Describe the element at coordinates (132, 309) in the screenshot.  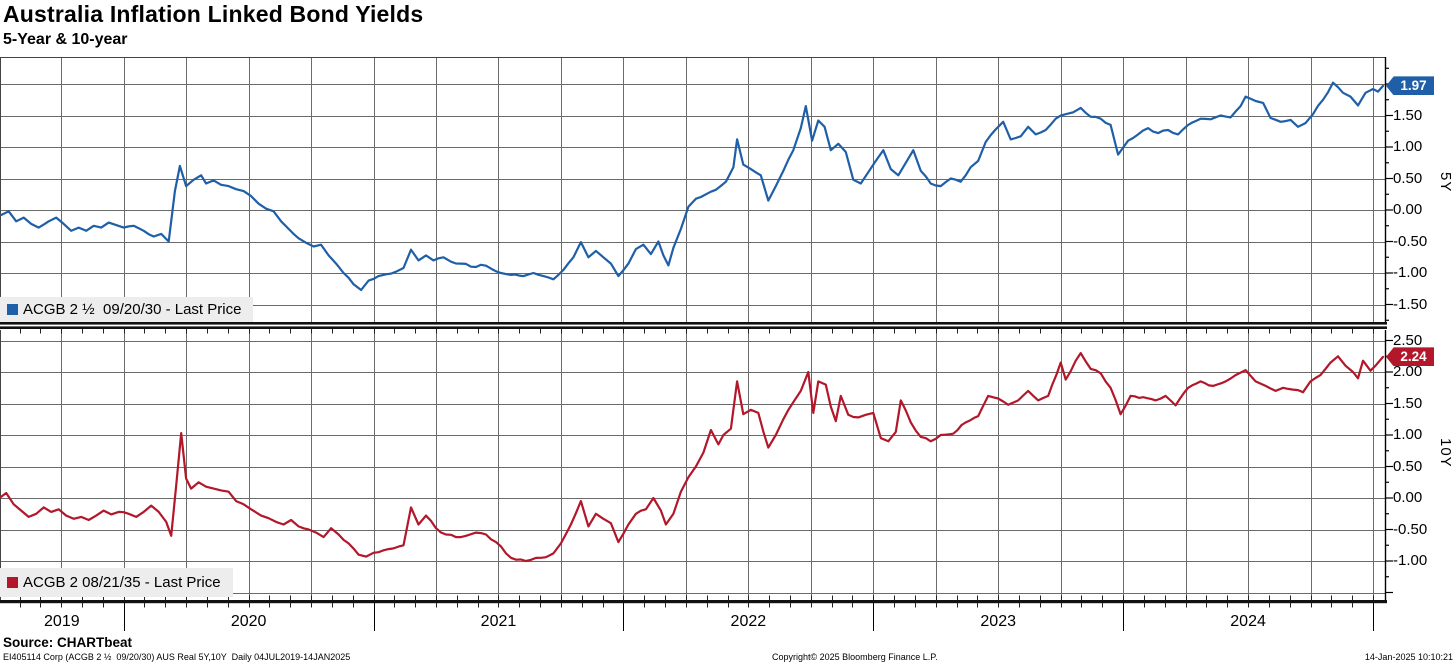
I see `legend-label-5y: ACGB 2 ½ 09/20/30 - Last Price` at that location.